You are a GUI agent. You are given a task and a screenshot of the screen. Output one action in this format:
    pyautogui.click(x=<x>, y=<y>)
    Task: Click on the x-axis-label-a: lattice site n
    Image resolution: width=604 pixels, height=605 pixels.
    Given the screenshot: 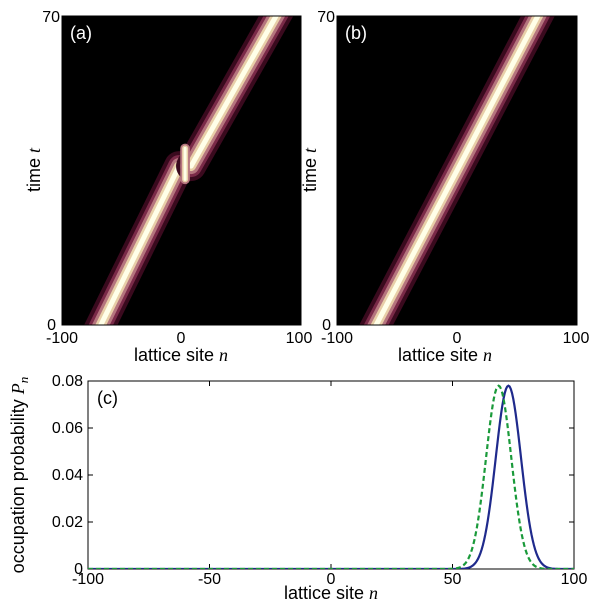 What is the action you would take?
    pyautogui.click(x=181, y=355)
    